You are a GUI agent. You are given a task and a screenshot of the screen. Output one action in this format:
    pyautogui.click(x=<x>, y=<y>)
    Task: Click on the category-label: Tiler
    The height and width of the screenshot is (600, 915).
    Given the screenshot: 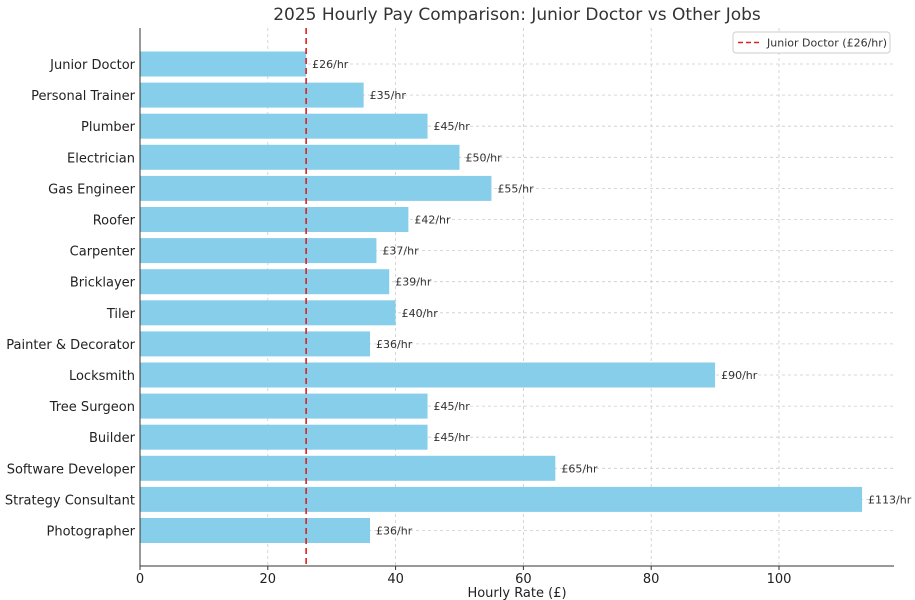 What is the action you would take?
    pyautogui.click(x=121, y=314)
    